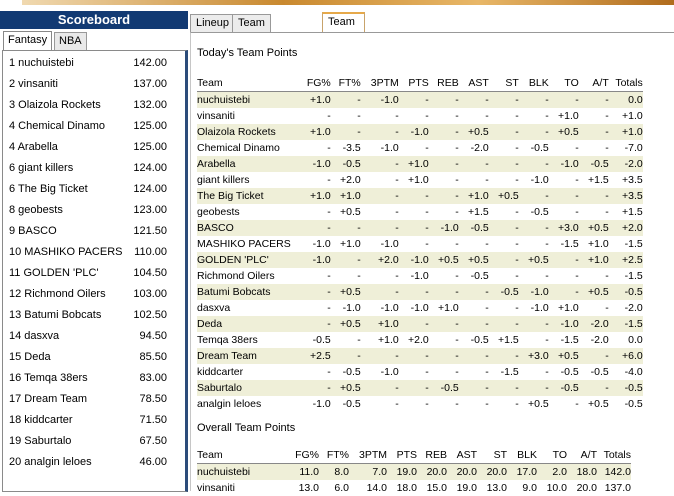 The image size is (674, 496). I want to click on scoreboard-row: 13 Batumi Bobcats 102.50, so click(95, 315).